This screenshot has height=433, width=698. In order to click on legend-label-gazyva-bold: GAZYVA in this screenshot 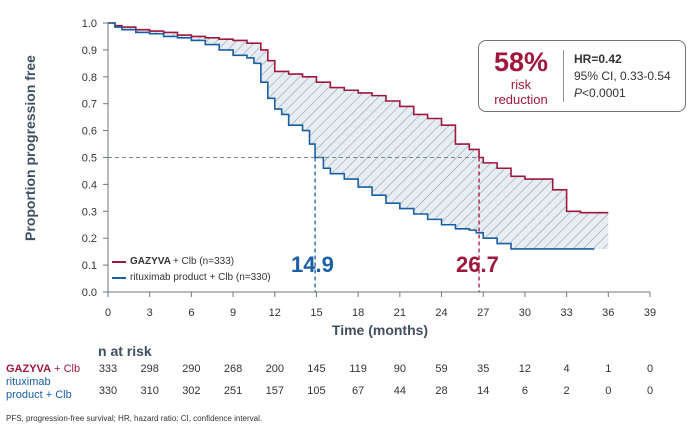, I will do `click(150, 261)`.